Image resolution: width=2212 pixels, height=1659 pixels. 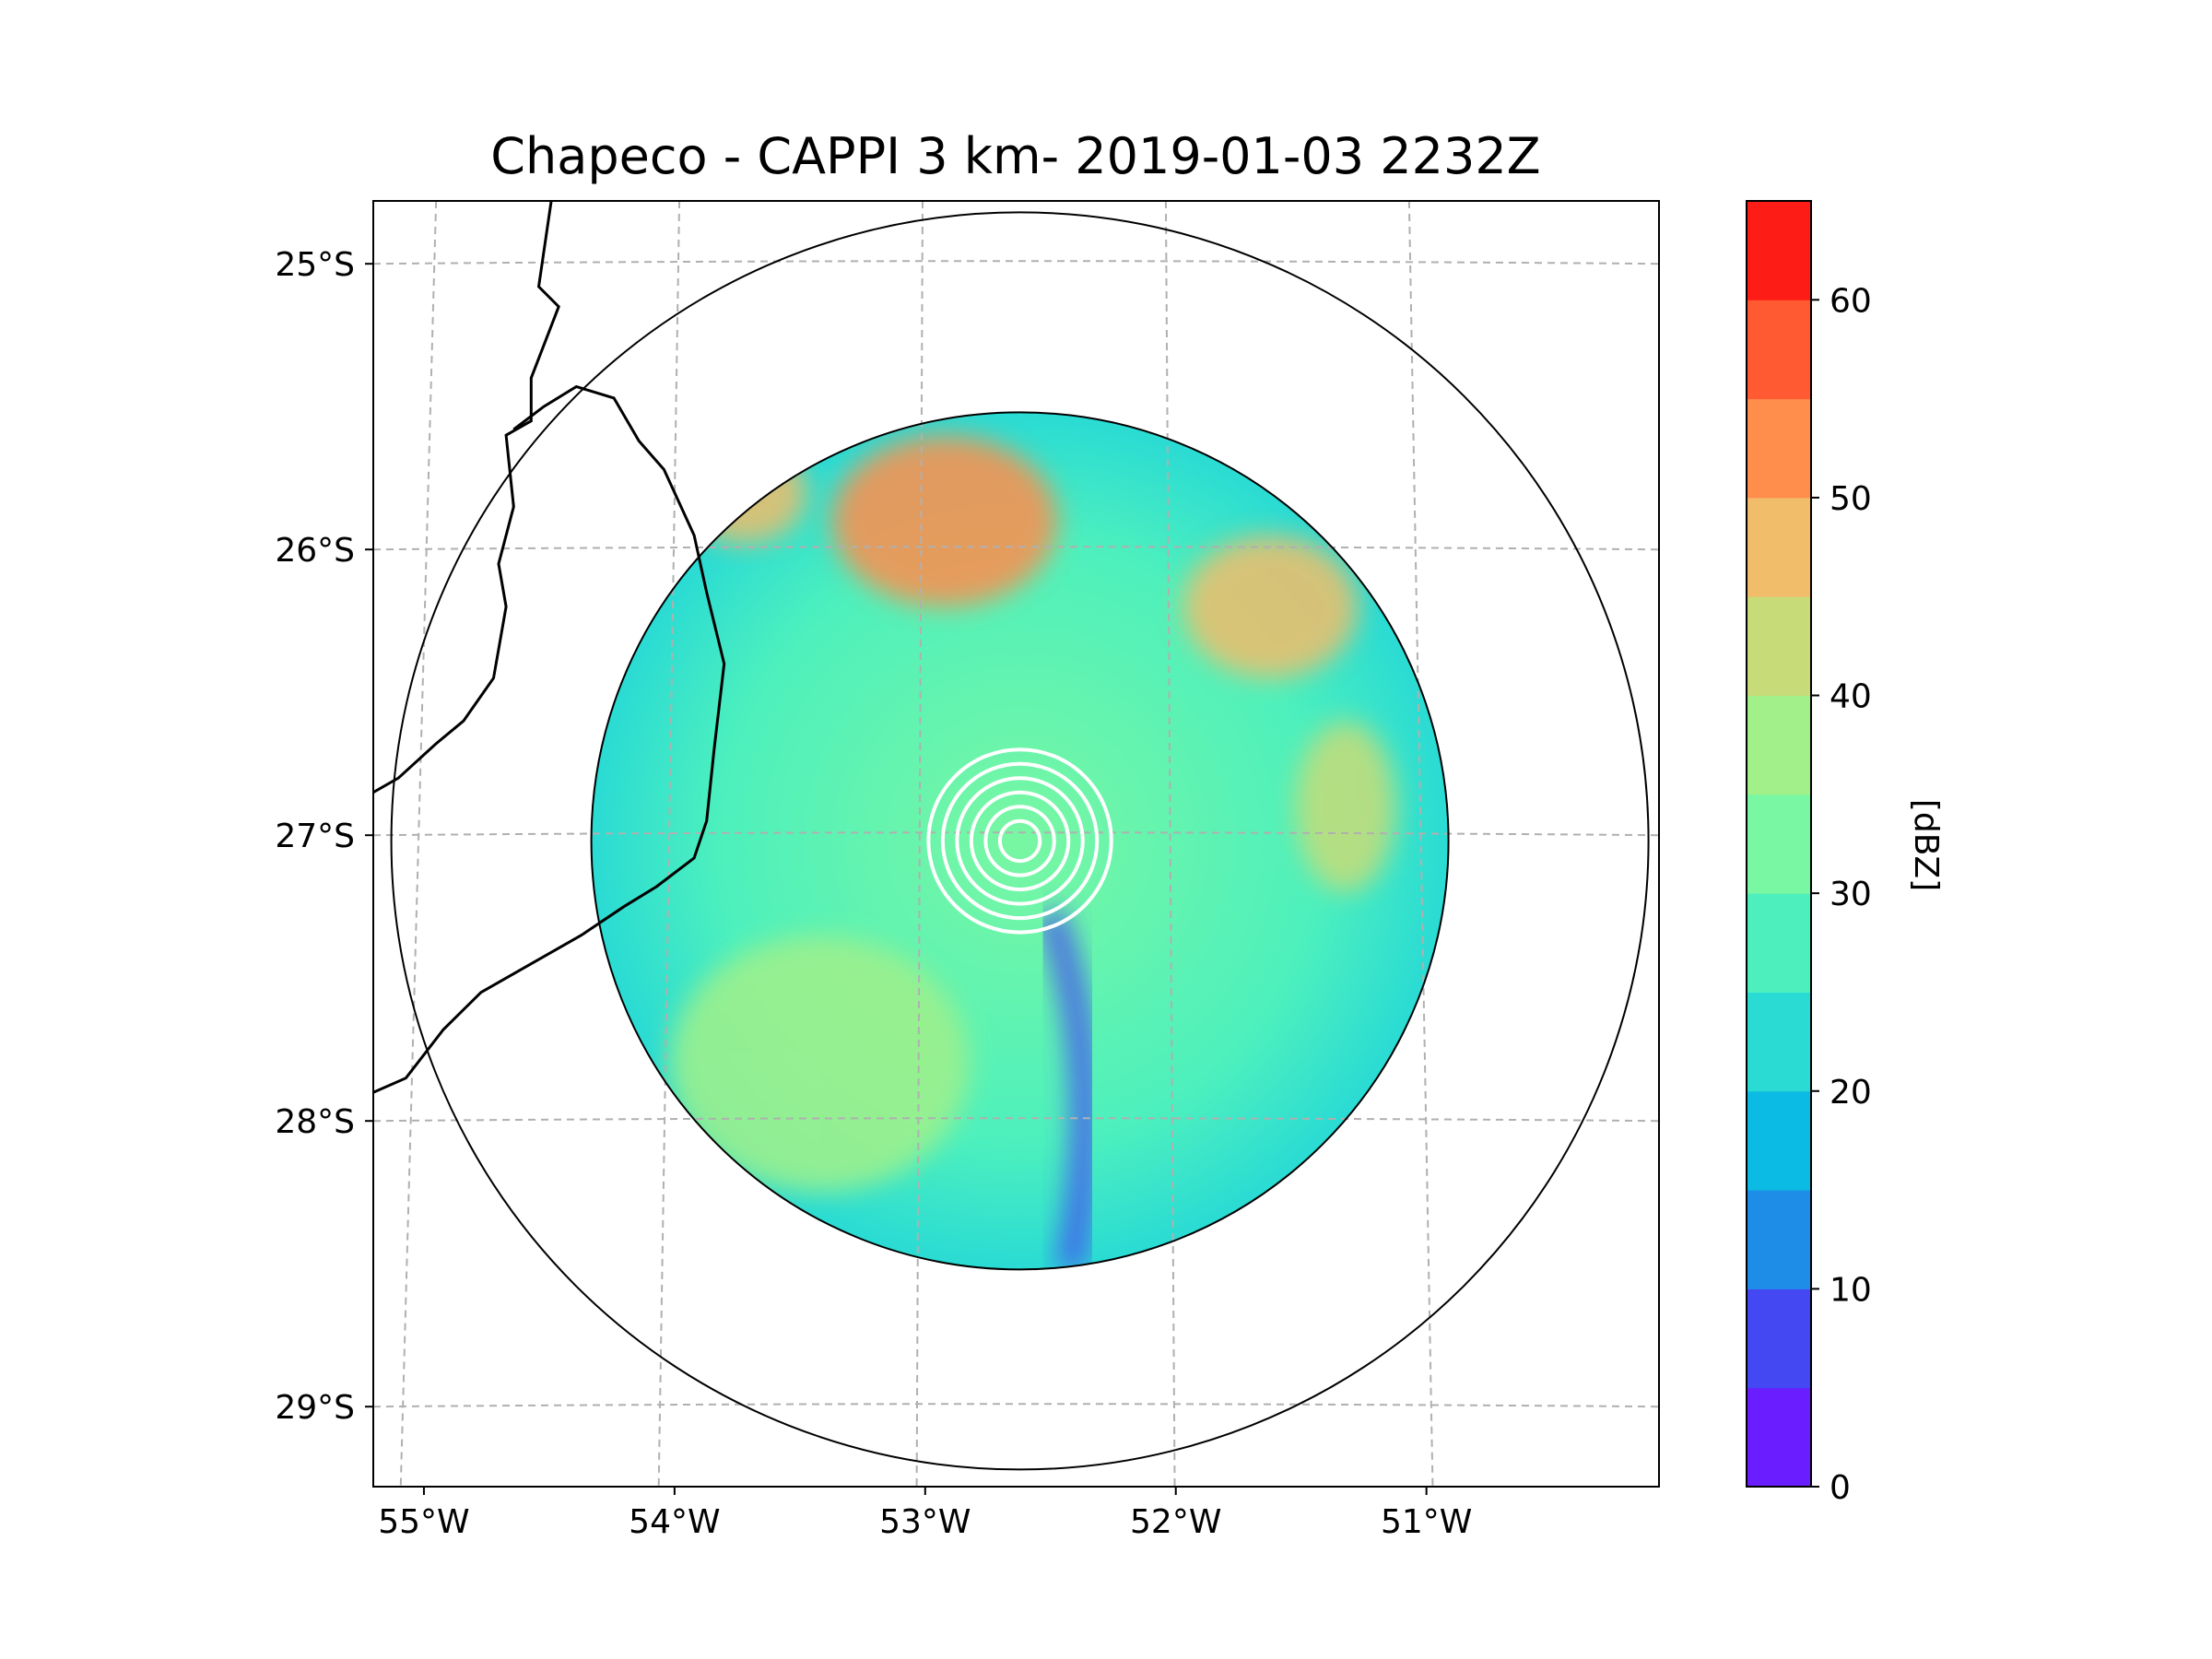 What do you see at coordinates (819, 1064) in the screenshot?
I see `echo-southwest-plain` at bounding box center [819, 1064].